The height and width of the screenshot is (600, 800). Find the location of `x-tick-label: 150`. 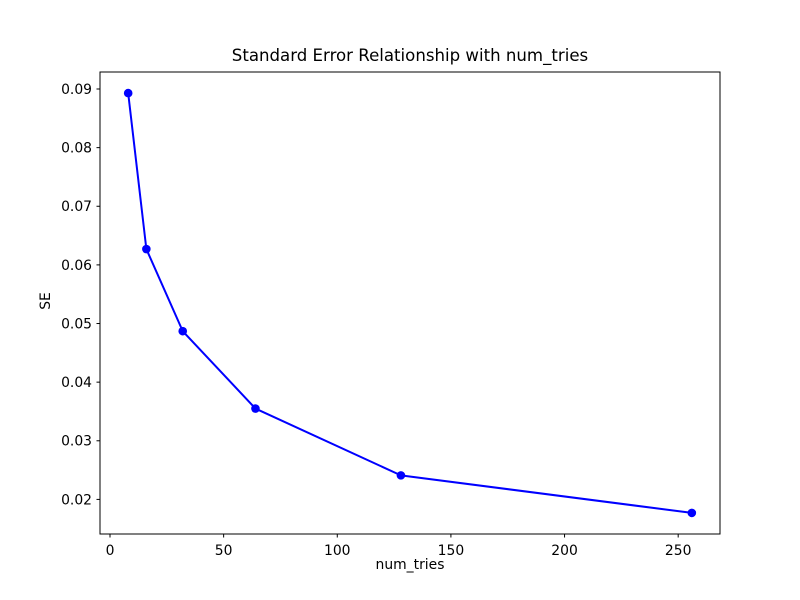

x-tick-label: 150 is located at coordinates (451, 551).